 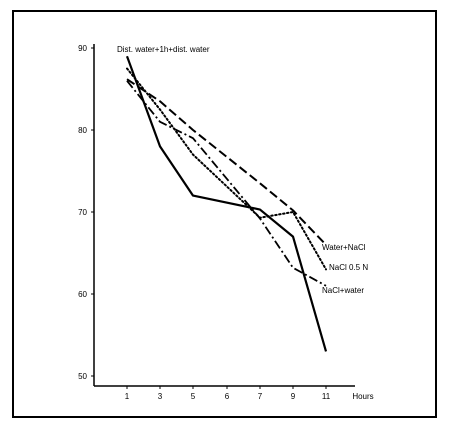 What do you see at coordinates (227, 396) in the screenshot?
I see `x-tick-label: 6` at bounding box center [227, 396].